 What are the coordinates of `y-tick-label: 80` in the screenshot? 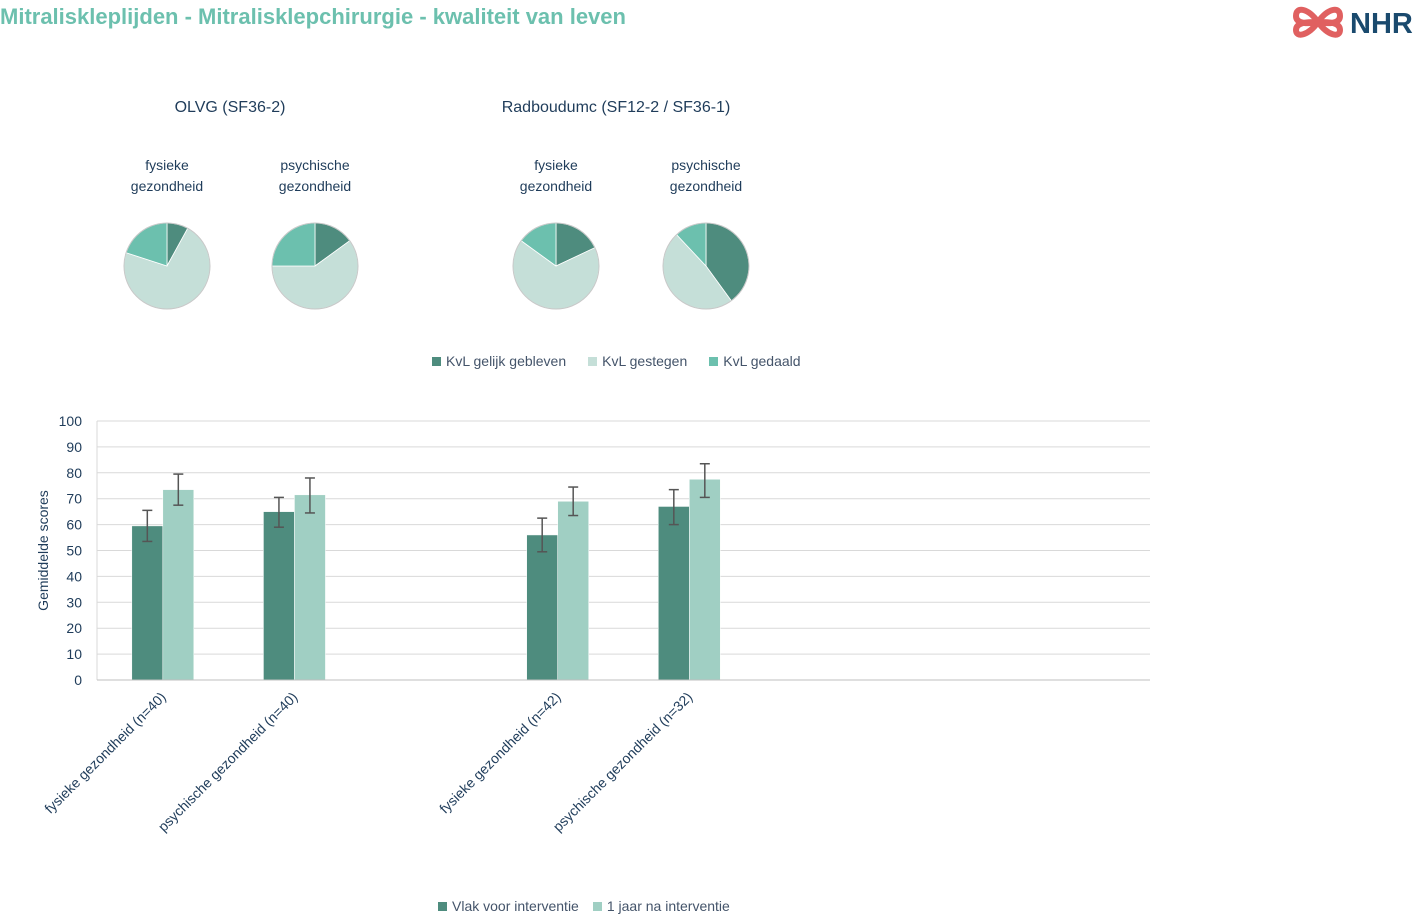 It's located at (74, 473).